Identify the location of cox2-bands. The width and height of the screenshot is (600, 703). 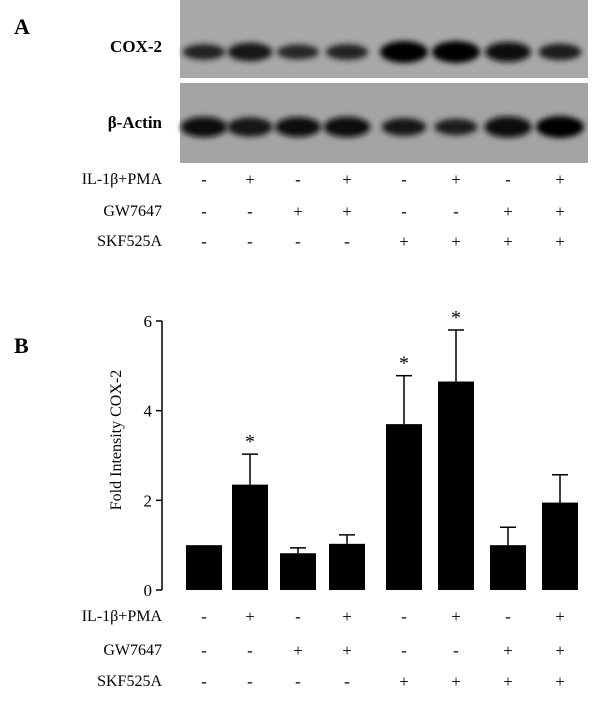
(382, 52).